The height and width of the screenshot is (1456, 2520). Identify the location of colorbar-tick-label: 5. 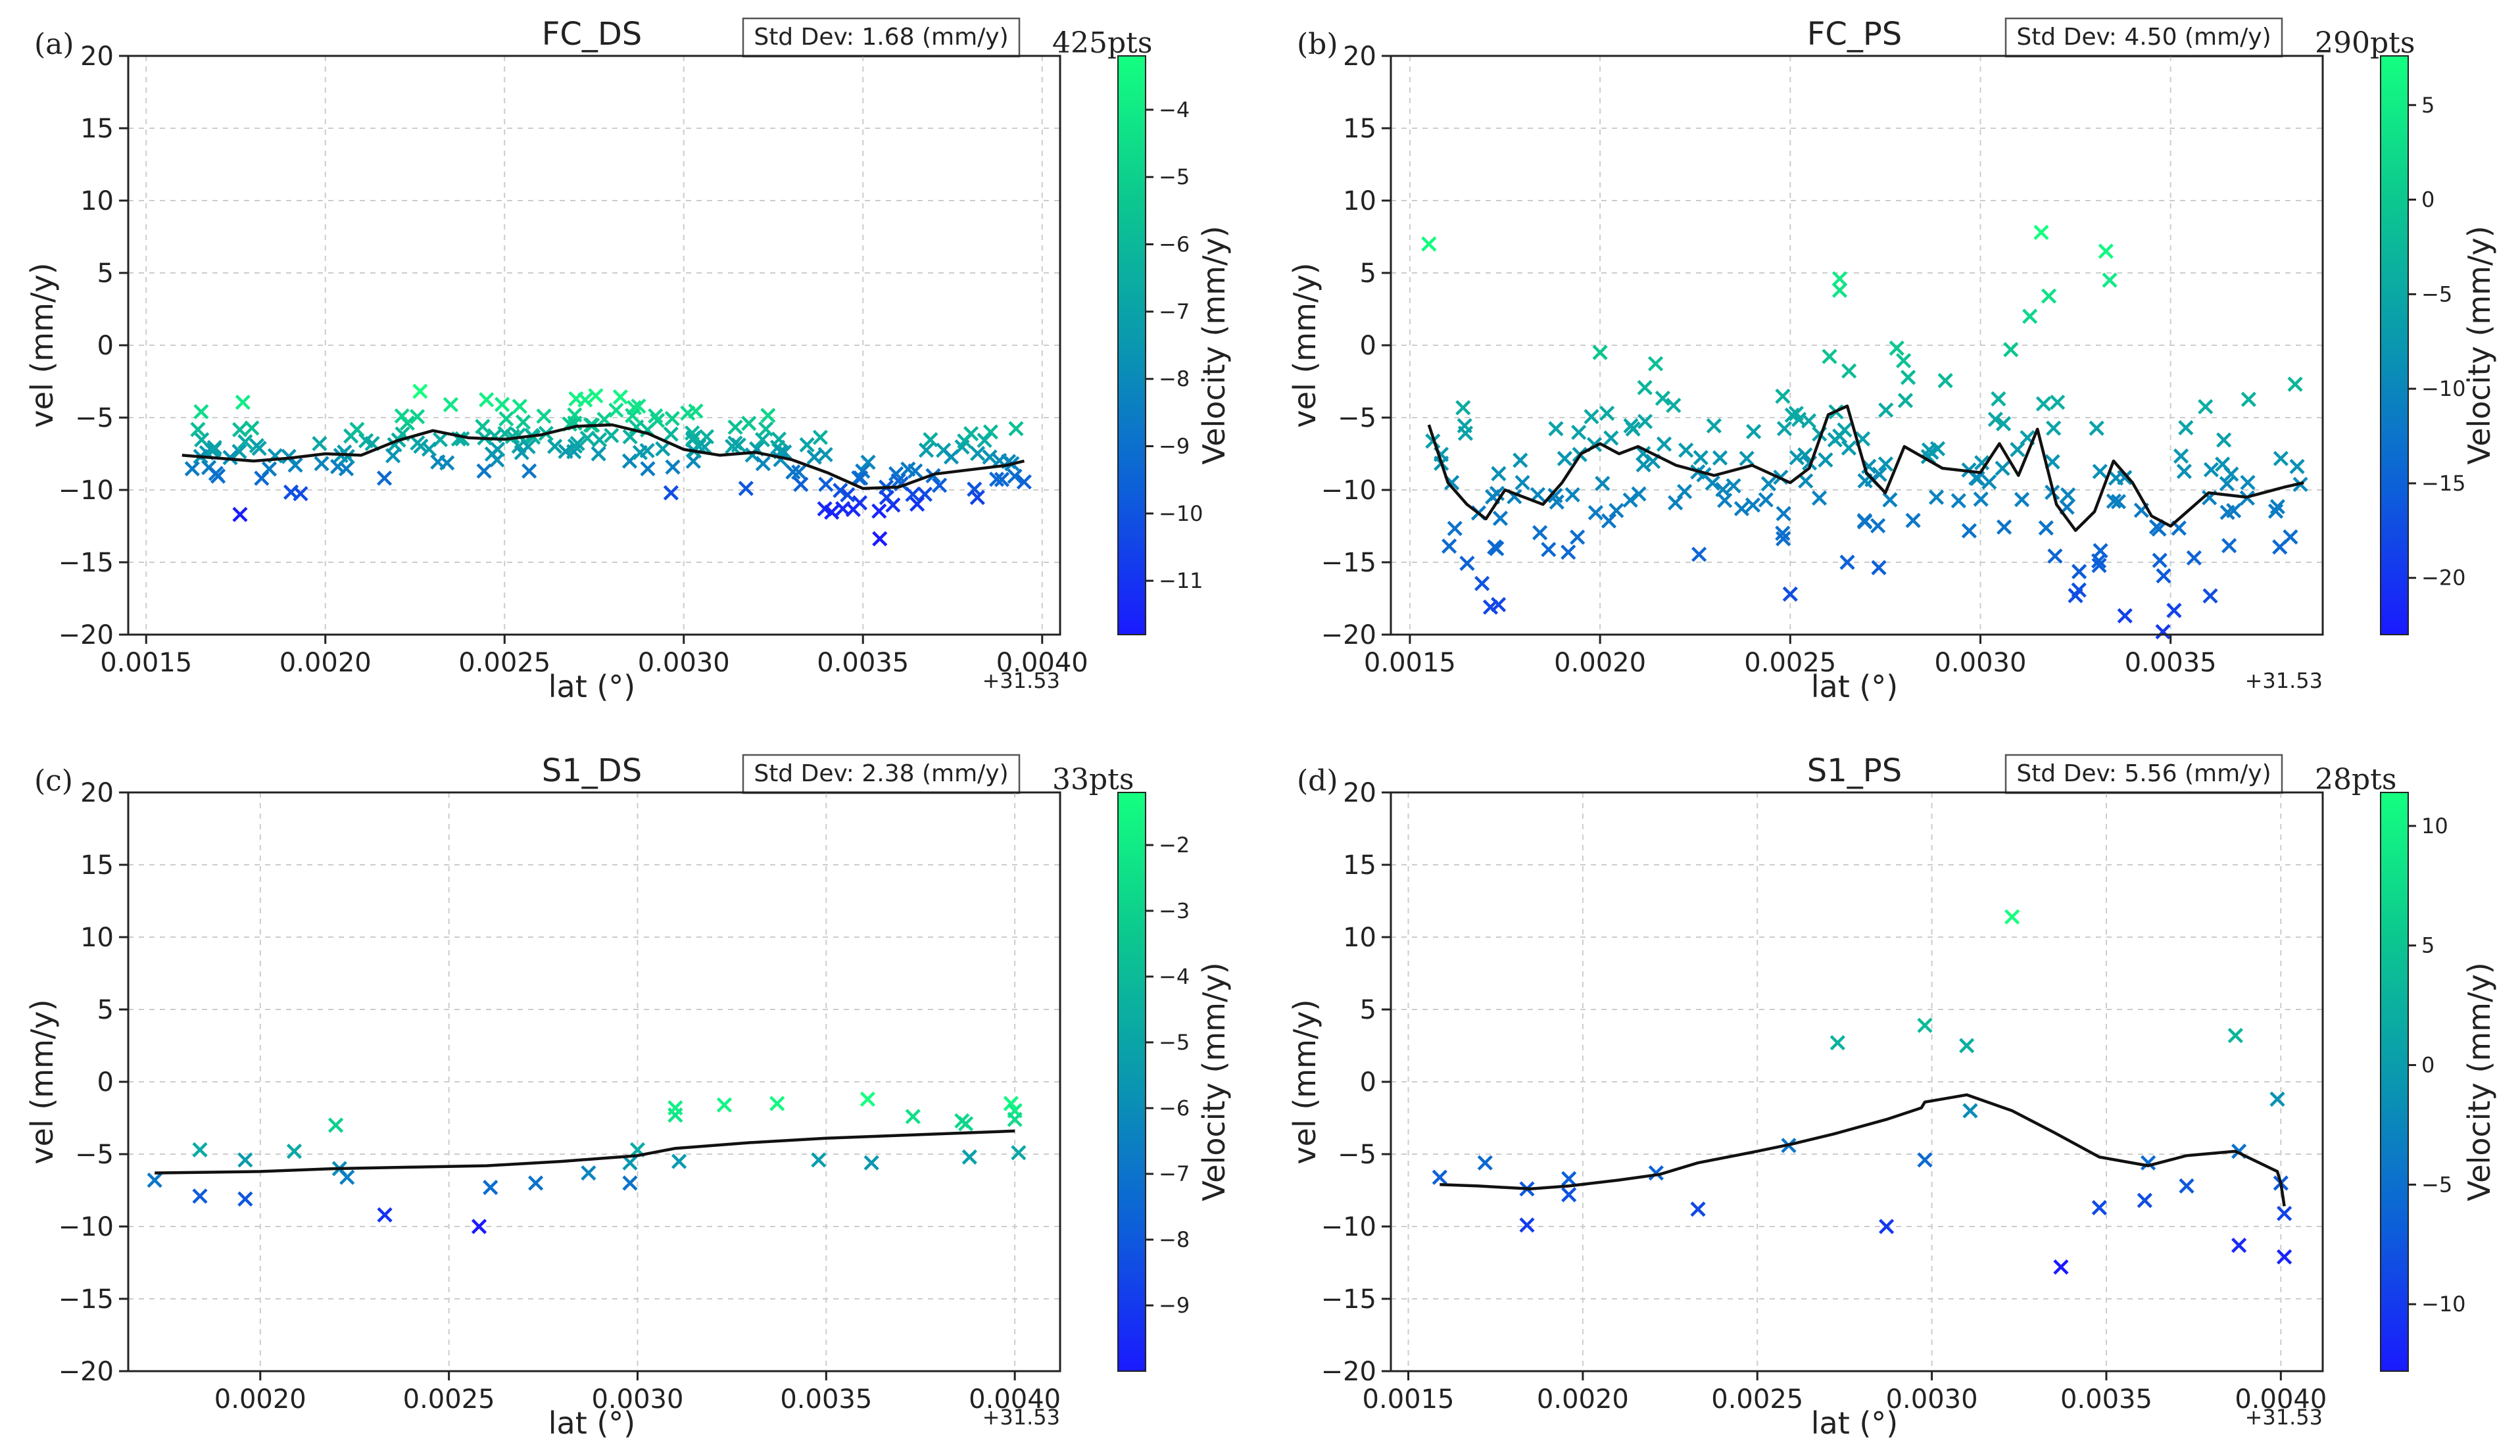
(2428, 105).